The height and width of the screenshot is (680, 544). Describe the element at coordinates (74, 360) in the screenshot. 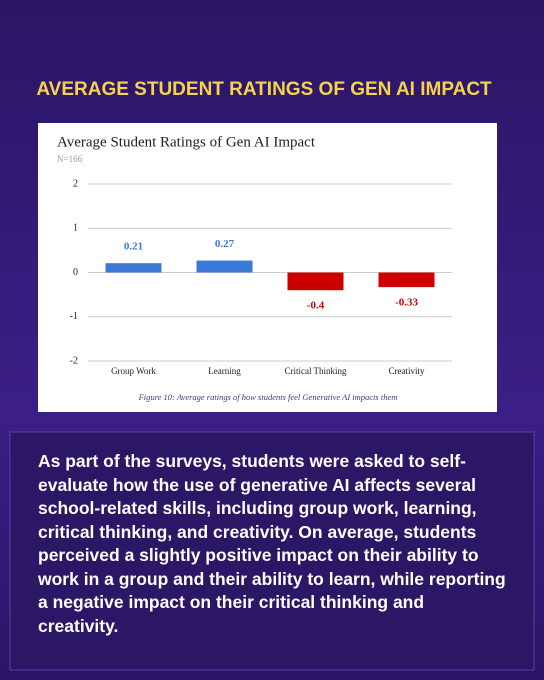

I see `y-tick-label: -2` at that location.